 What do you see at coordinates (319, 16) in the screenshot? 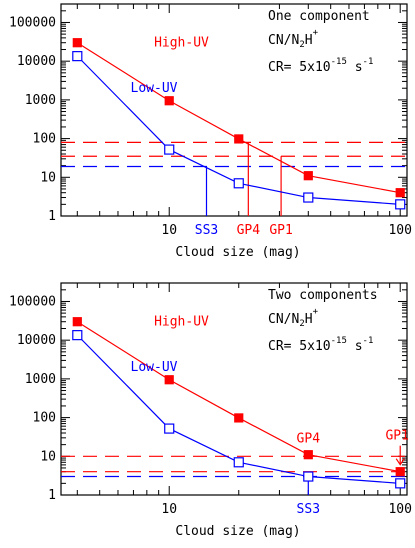
I see `panel-title: One component` at bounding box center [319, 16].